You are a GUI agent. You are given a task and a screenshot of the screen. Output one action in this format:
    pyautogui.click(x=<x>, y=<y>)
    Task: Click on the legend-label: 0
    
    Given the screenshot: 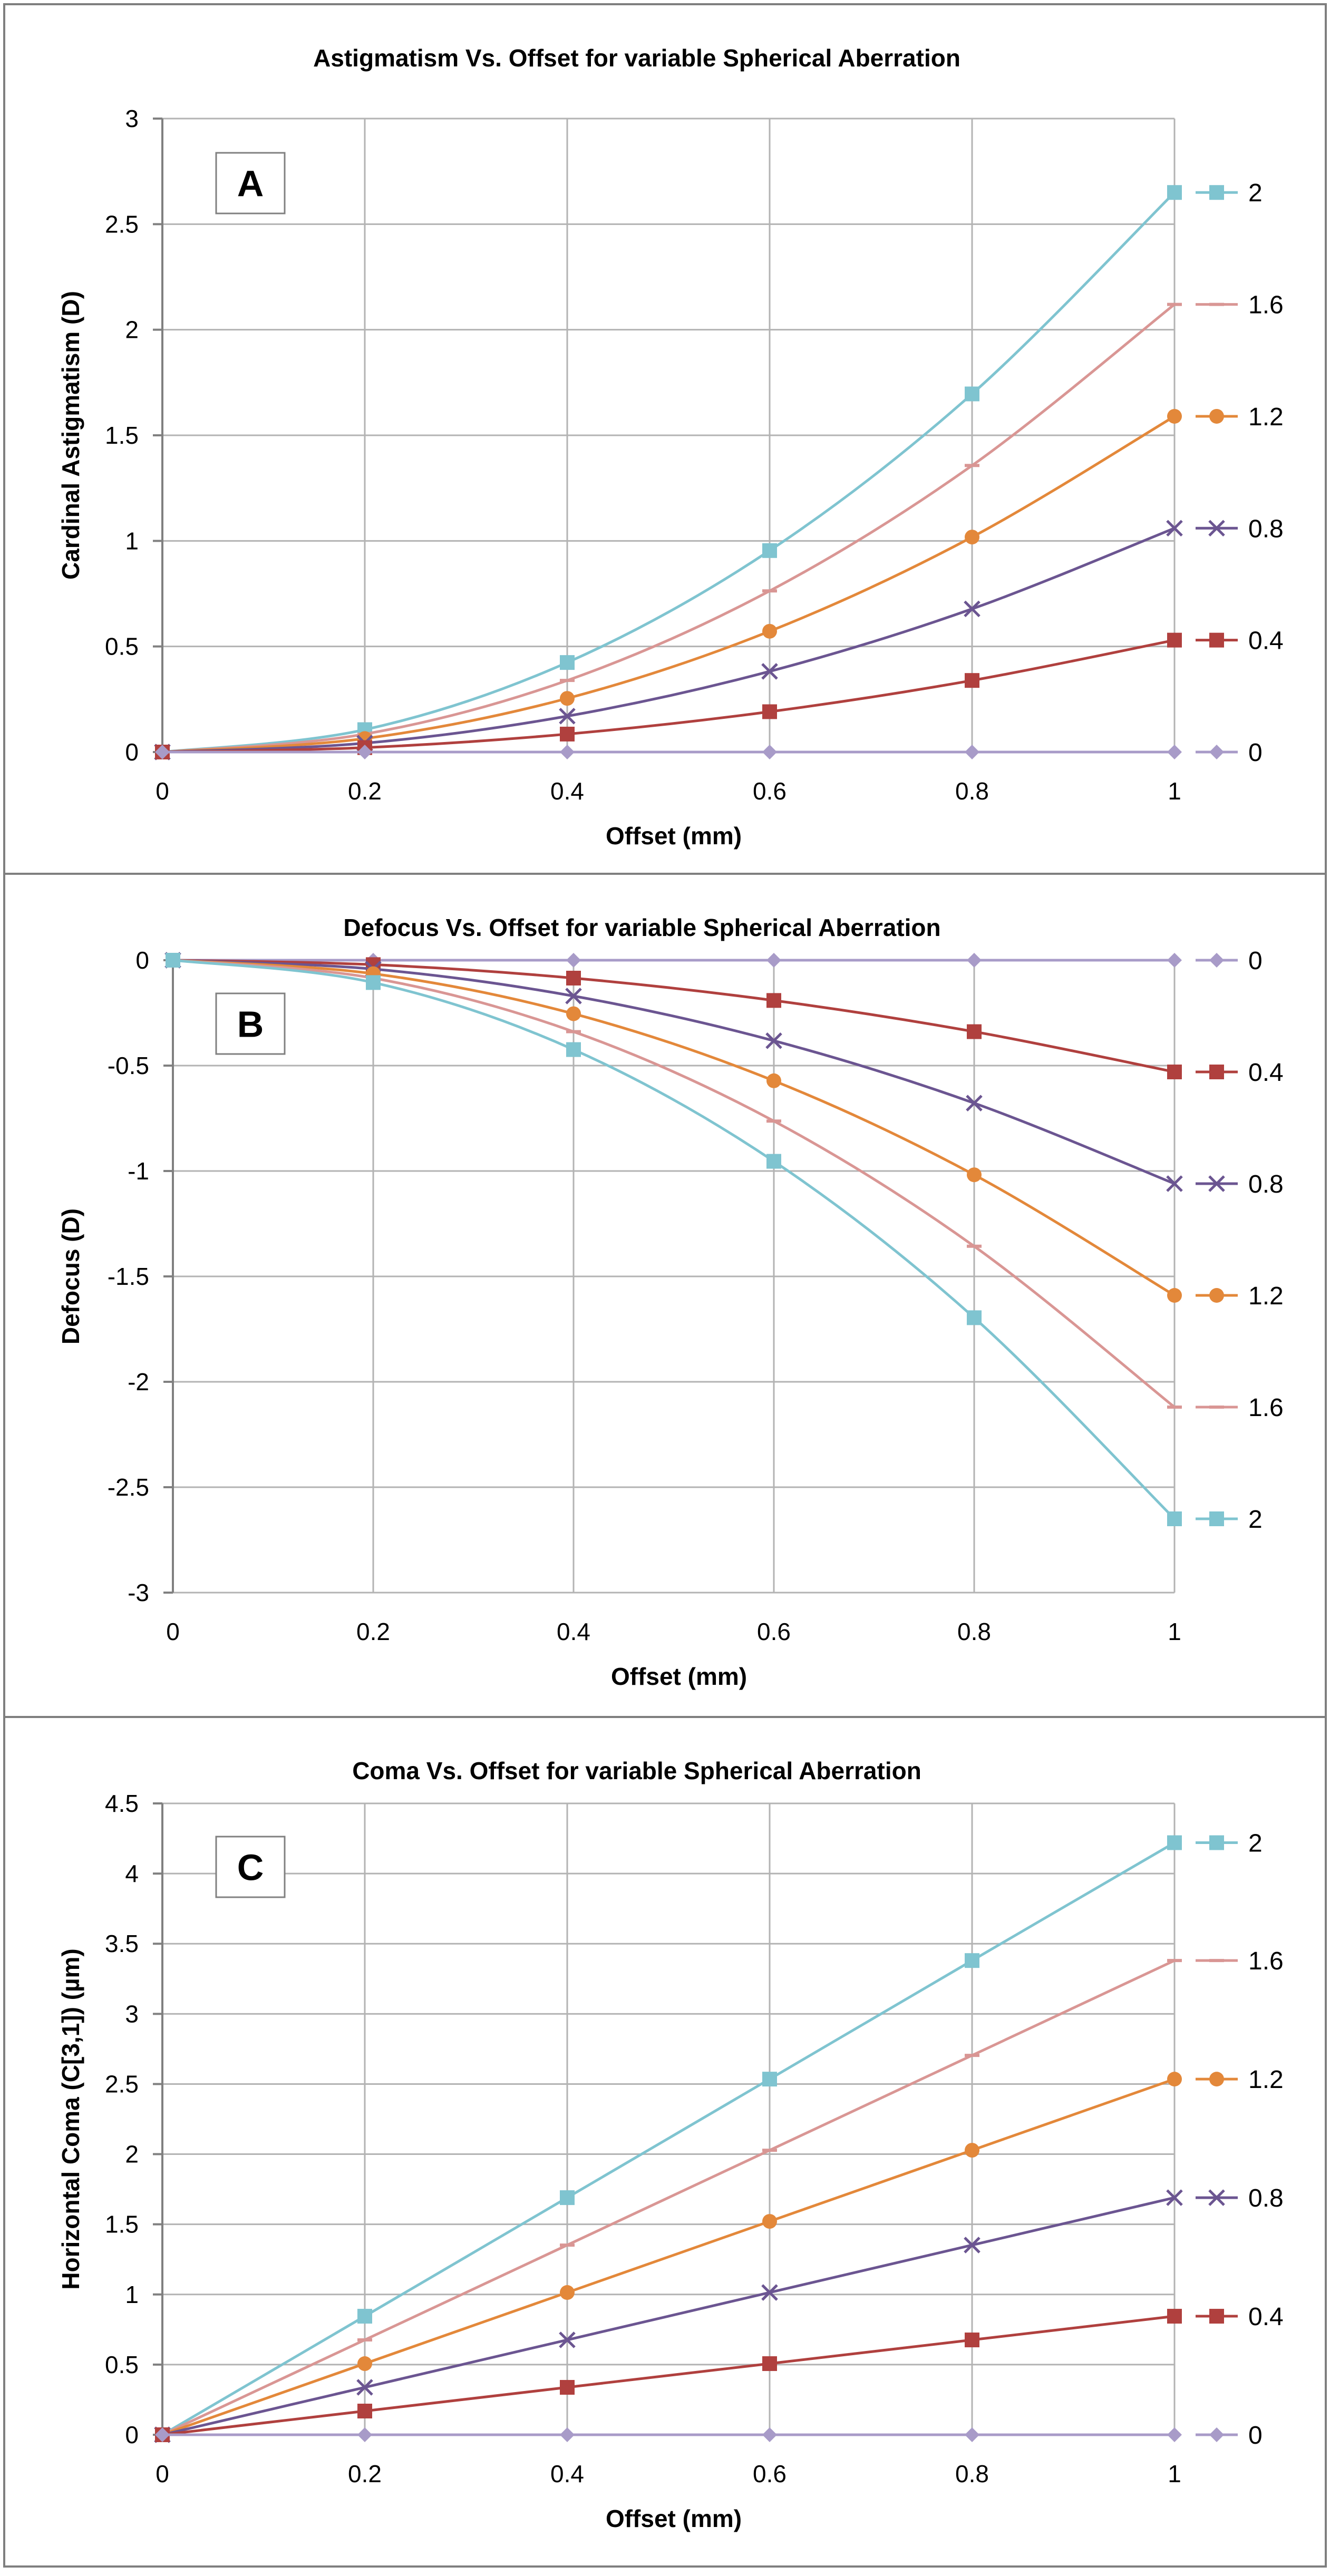 What is the action you would take?
    pyautogui.click(x=1255, y=753)
    